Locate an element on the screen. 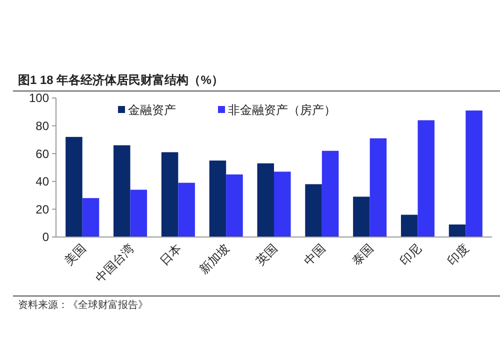 This screenshot has width=500, height=362. x-tick-label: 泰国 is located at coordinates (362, 254).